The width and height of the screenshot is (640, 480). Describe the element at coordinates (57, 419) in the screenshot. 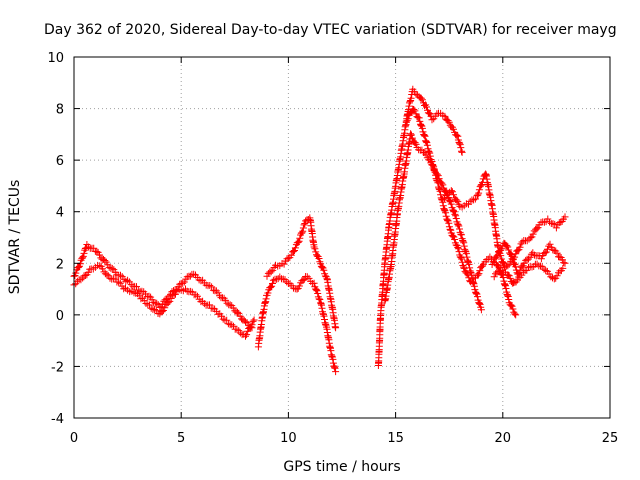

I see `y-tick-label: -4` at that location.